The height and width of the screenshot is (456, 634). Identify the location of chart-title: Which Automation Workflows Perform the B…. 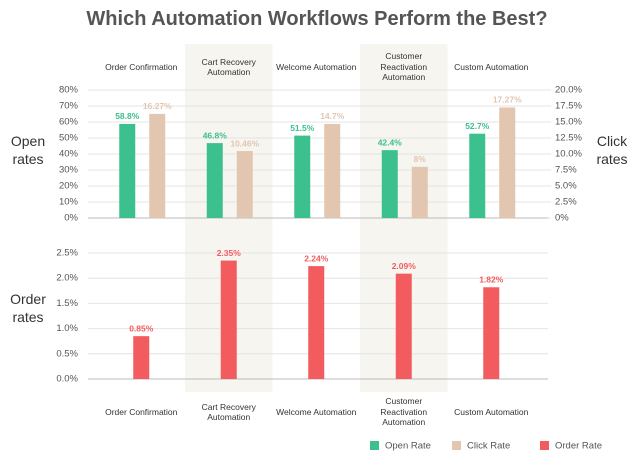
(317, 19).